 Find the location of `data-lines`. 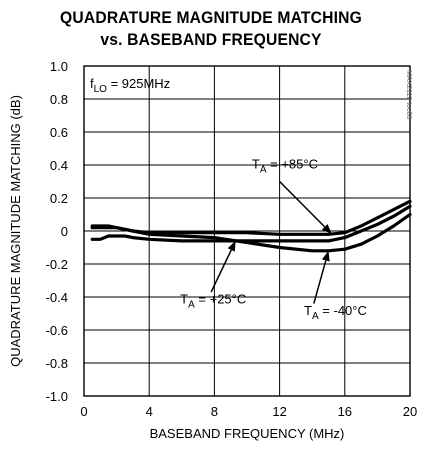

data-lines is located at coordinates (251, 226).